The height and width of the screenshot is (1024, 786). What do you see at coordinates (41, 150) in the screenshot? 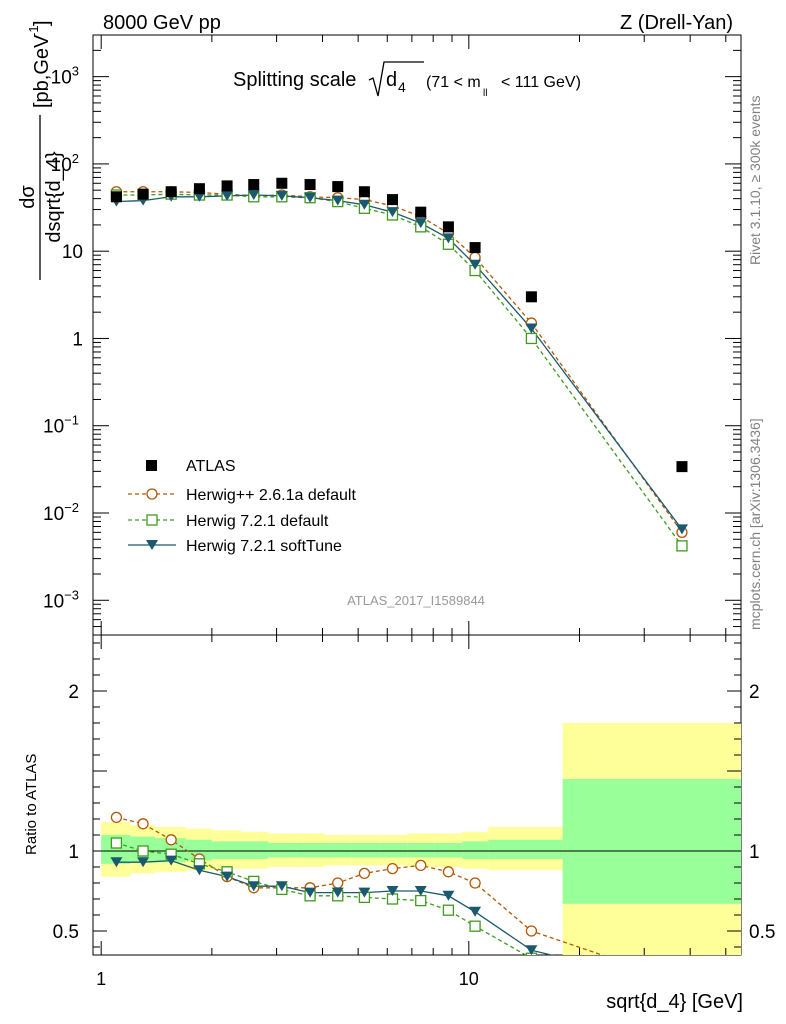
I see `y-axis-label-main: dσ dsqrt{d_4} [pb,GeV -1 ]` at bounding box center [41, 150].